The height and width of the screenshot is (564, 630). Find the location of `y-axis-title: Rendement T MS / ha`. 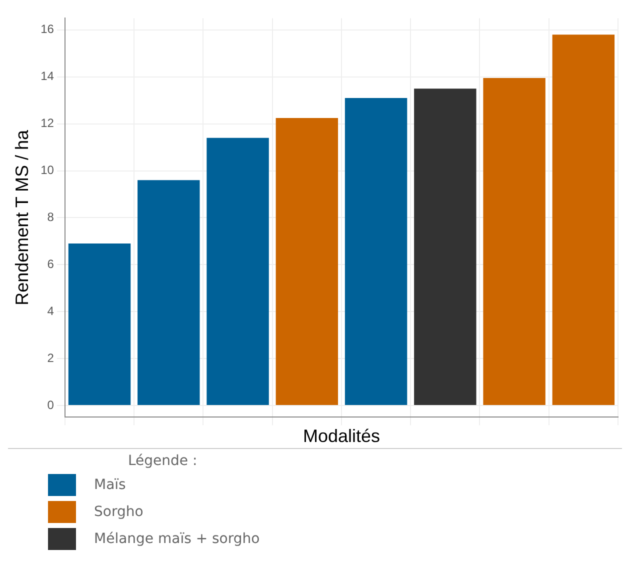

y-axis-title: Rendement T MS / ha is located at coordinates (22, 217).